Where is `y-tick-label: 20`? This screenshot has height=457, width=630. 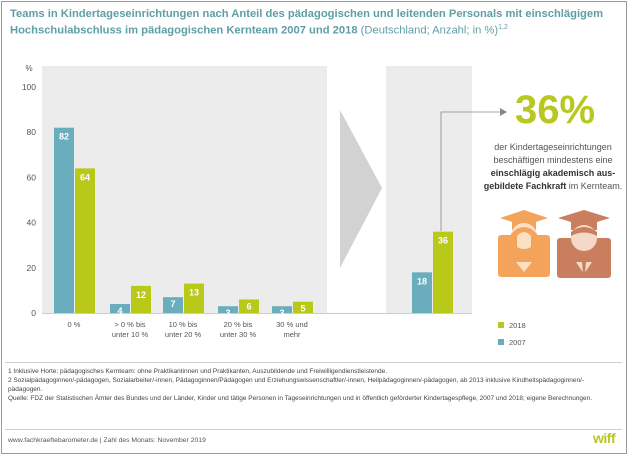
y-tick-label: 20 is located at coordinates (32, 268).